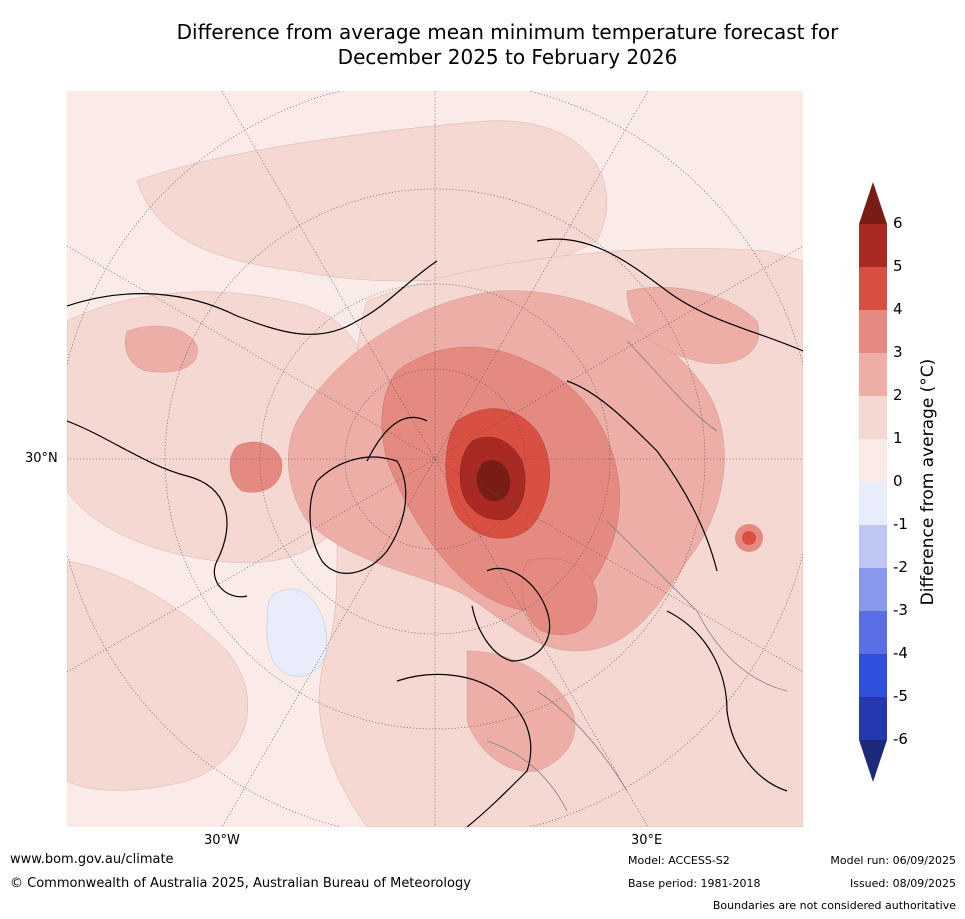  Describe the element at coordinates (749, 538) in the screenshot. I see `anomaly-hotspot-inner` at that location.